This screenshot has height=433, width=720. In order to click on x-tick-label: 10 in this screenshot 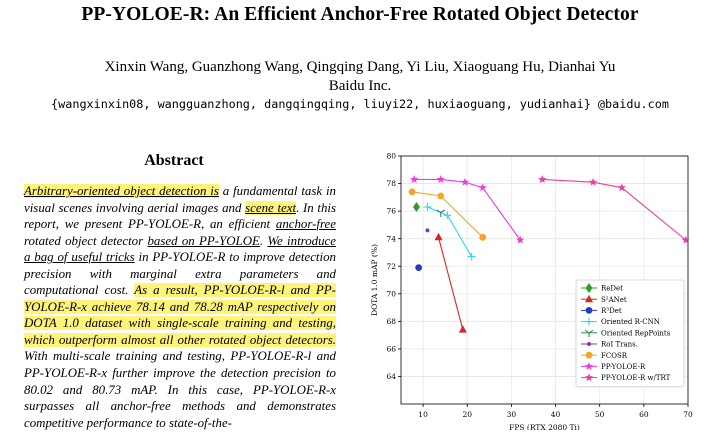, I will do `click(423, 414)`.